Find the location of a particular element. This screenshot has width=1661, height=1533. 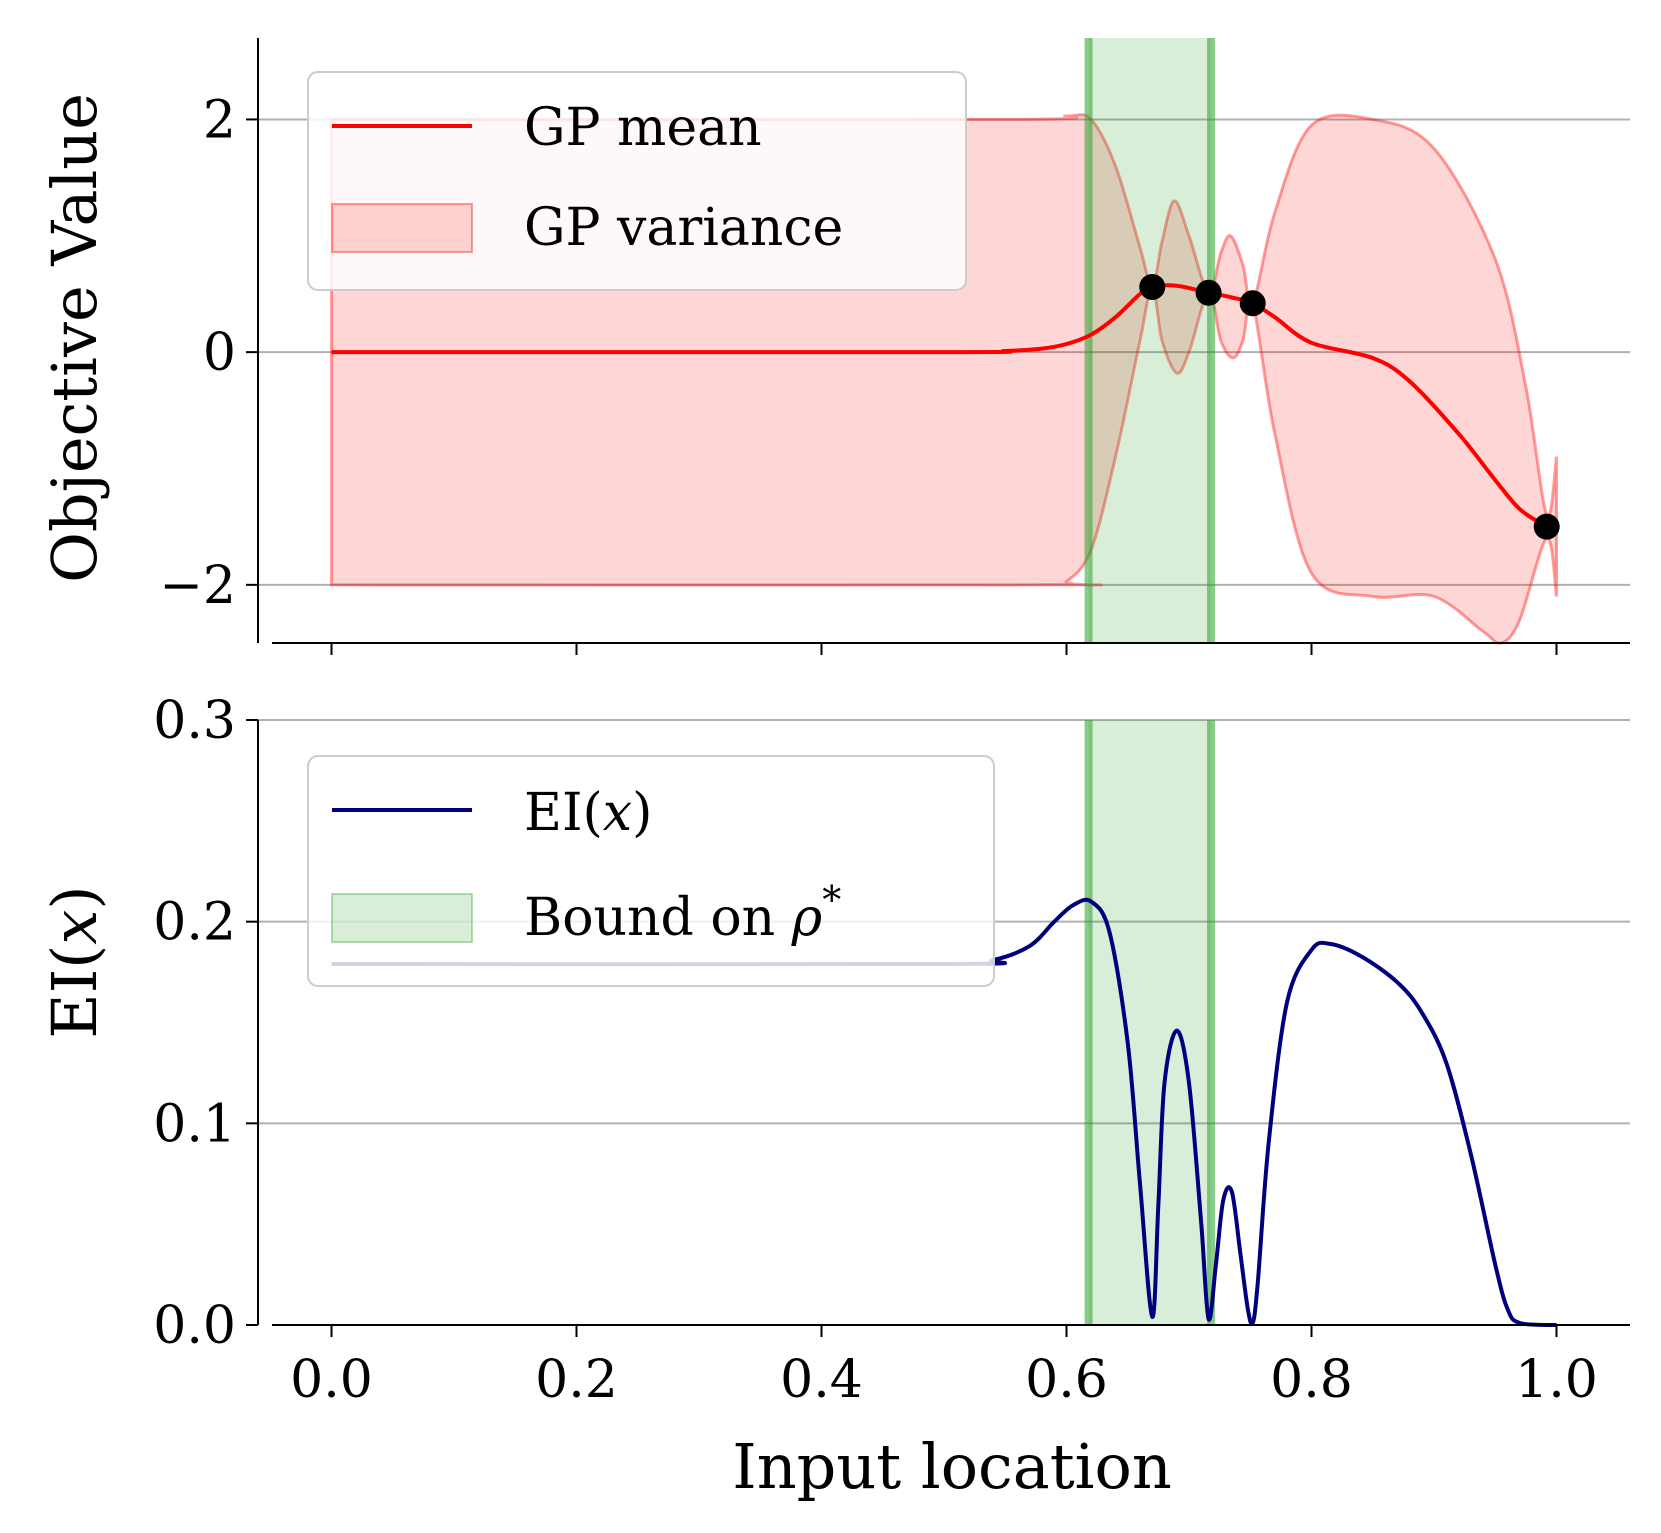

top-y-tick-label: 0 is located at coordinates (219, 353).